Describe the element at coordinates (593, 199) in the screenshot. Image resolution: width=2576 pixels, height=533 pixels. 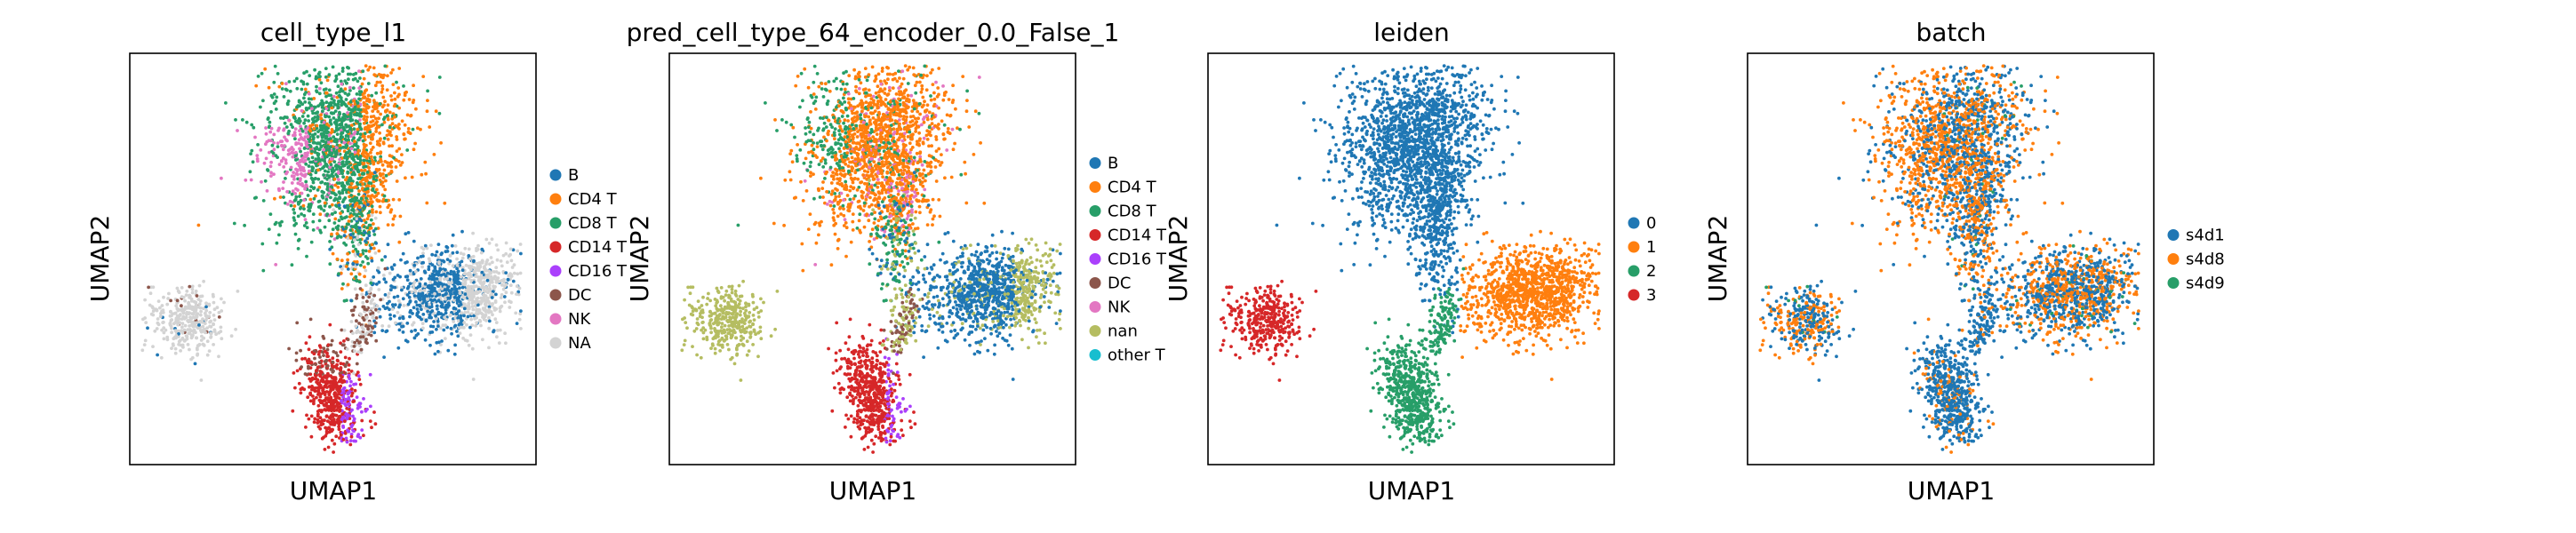
I see `legend-label: CD4 T` at that location.